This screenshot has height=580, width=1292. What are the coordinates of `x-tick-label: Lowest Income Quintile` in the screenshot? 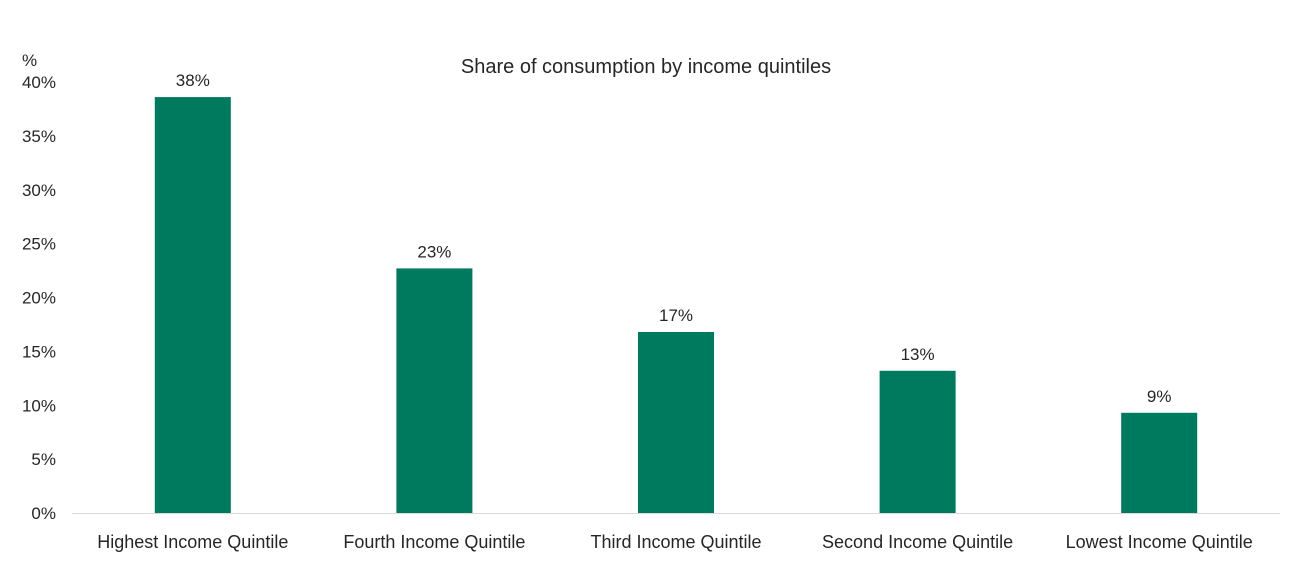 It's located at (1159, 542).